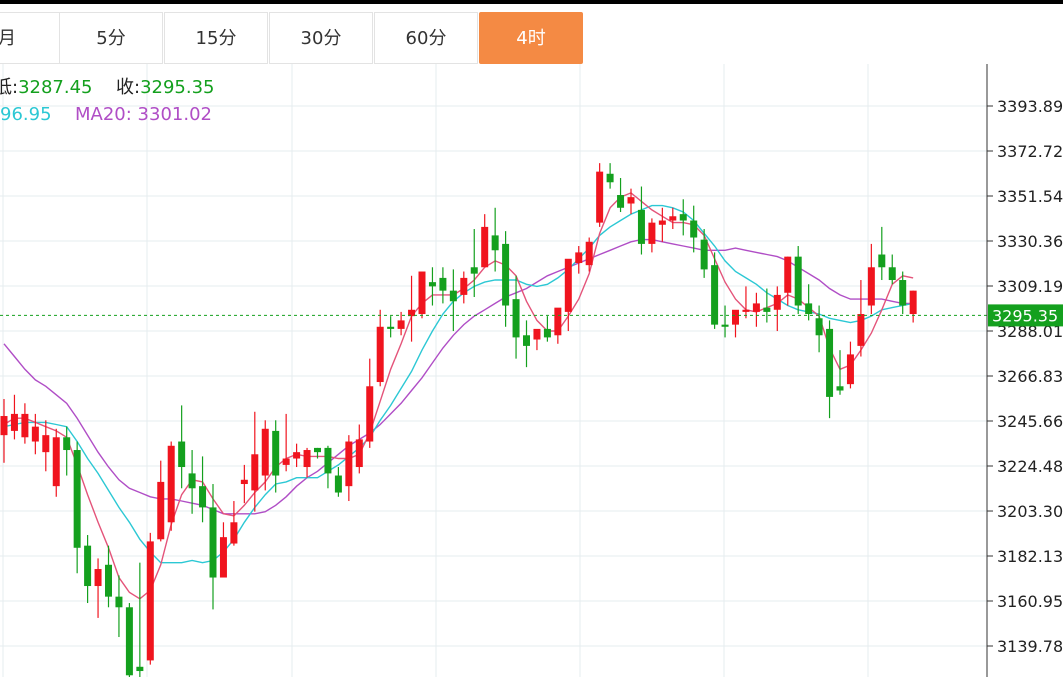  Describe the element at coordinates (1030, 556) in the screenshot. I see `y-tick-label: 3182.13` at that location.